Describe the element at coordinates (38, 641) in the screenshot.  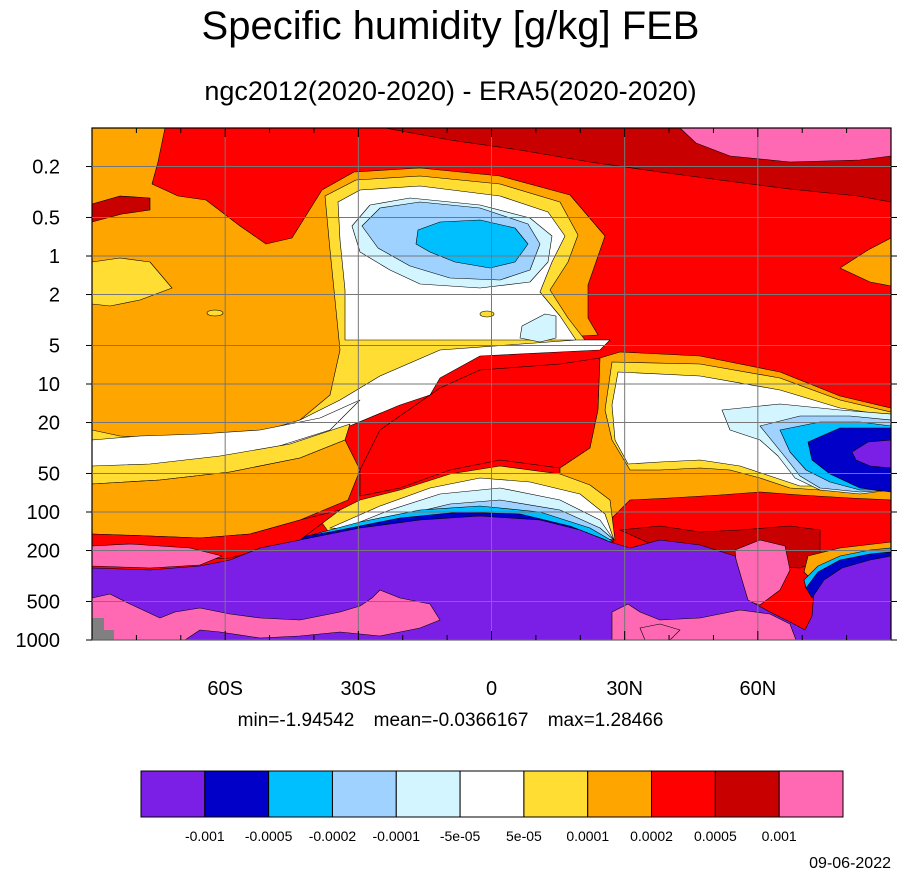
I see `y-tick-label: 1000` at that location.